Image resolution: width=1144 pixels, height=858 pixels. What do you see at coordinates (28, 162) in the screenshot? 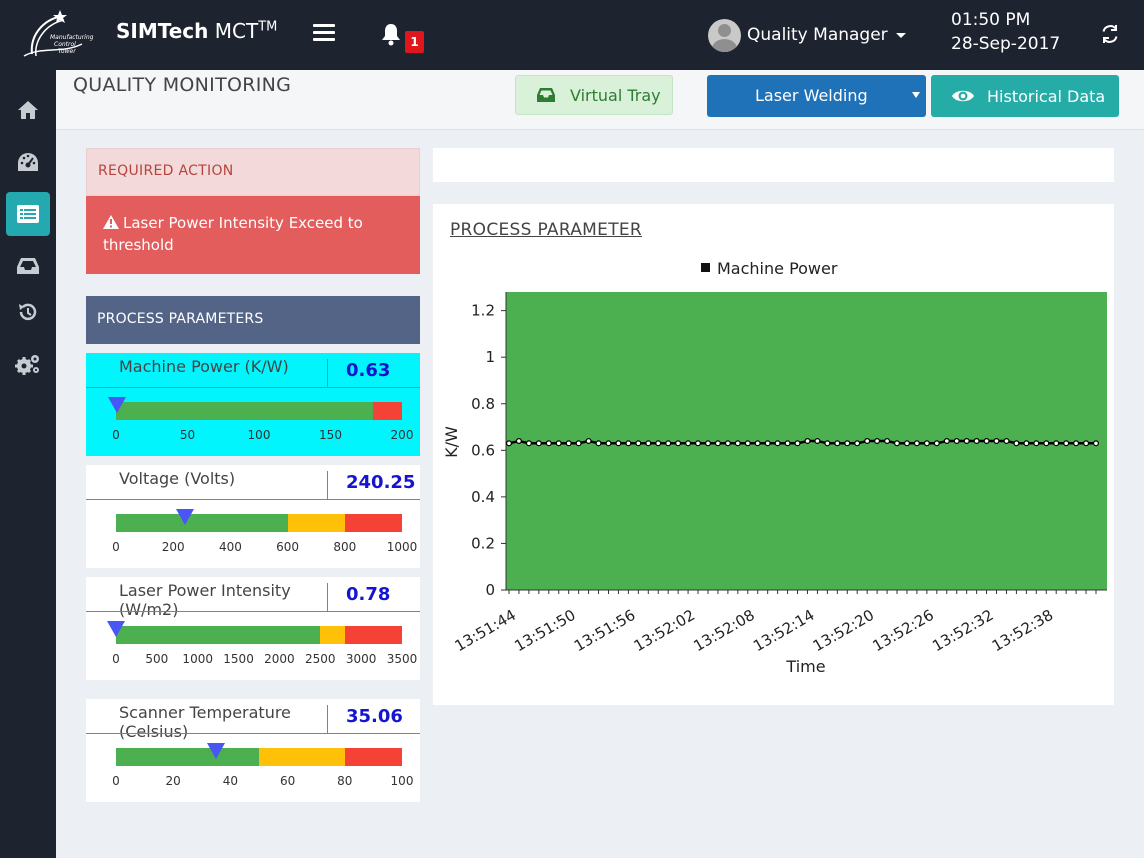
I see `sidebar-item-dashboard` at bounding box center [28, 162].